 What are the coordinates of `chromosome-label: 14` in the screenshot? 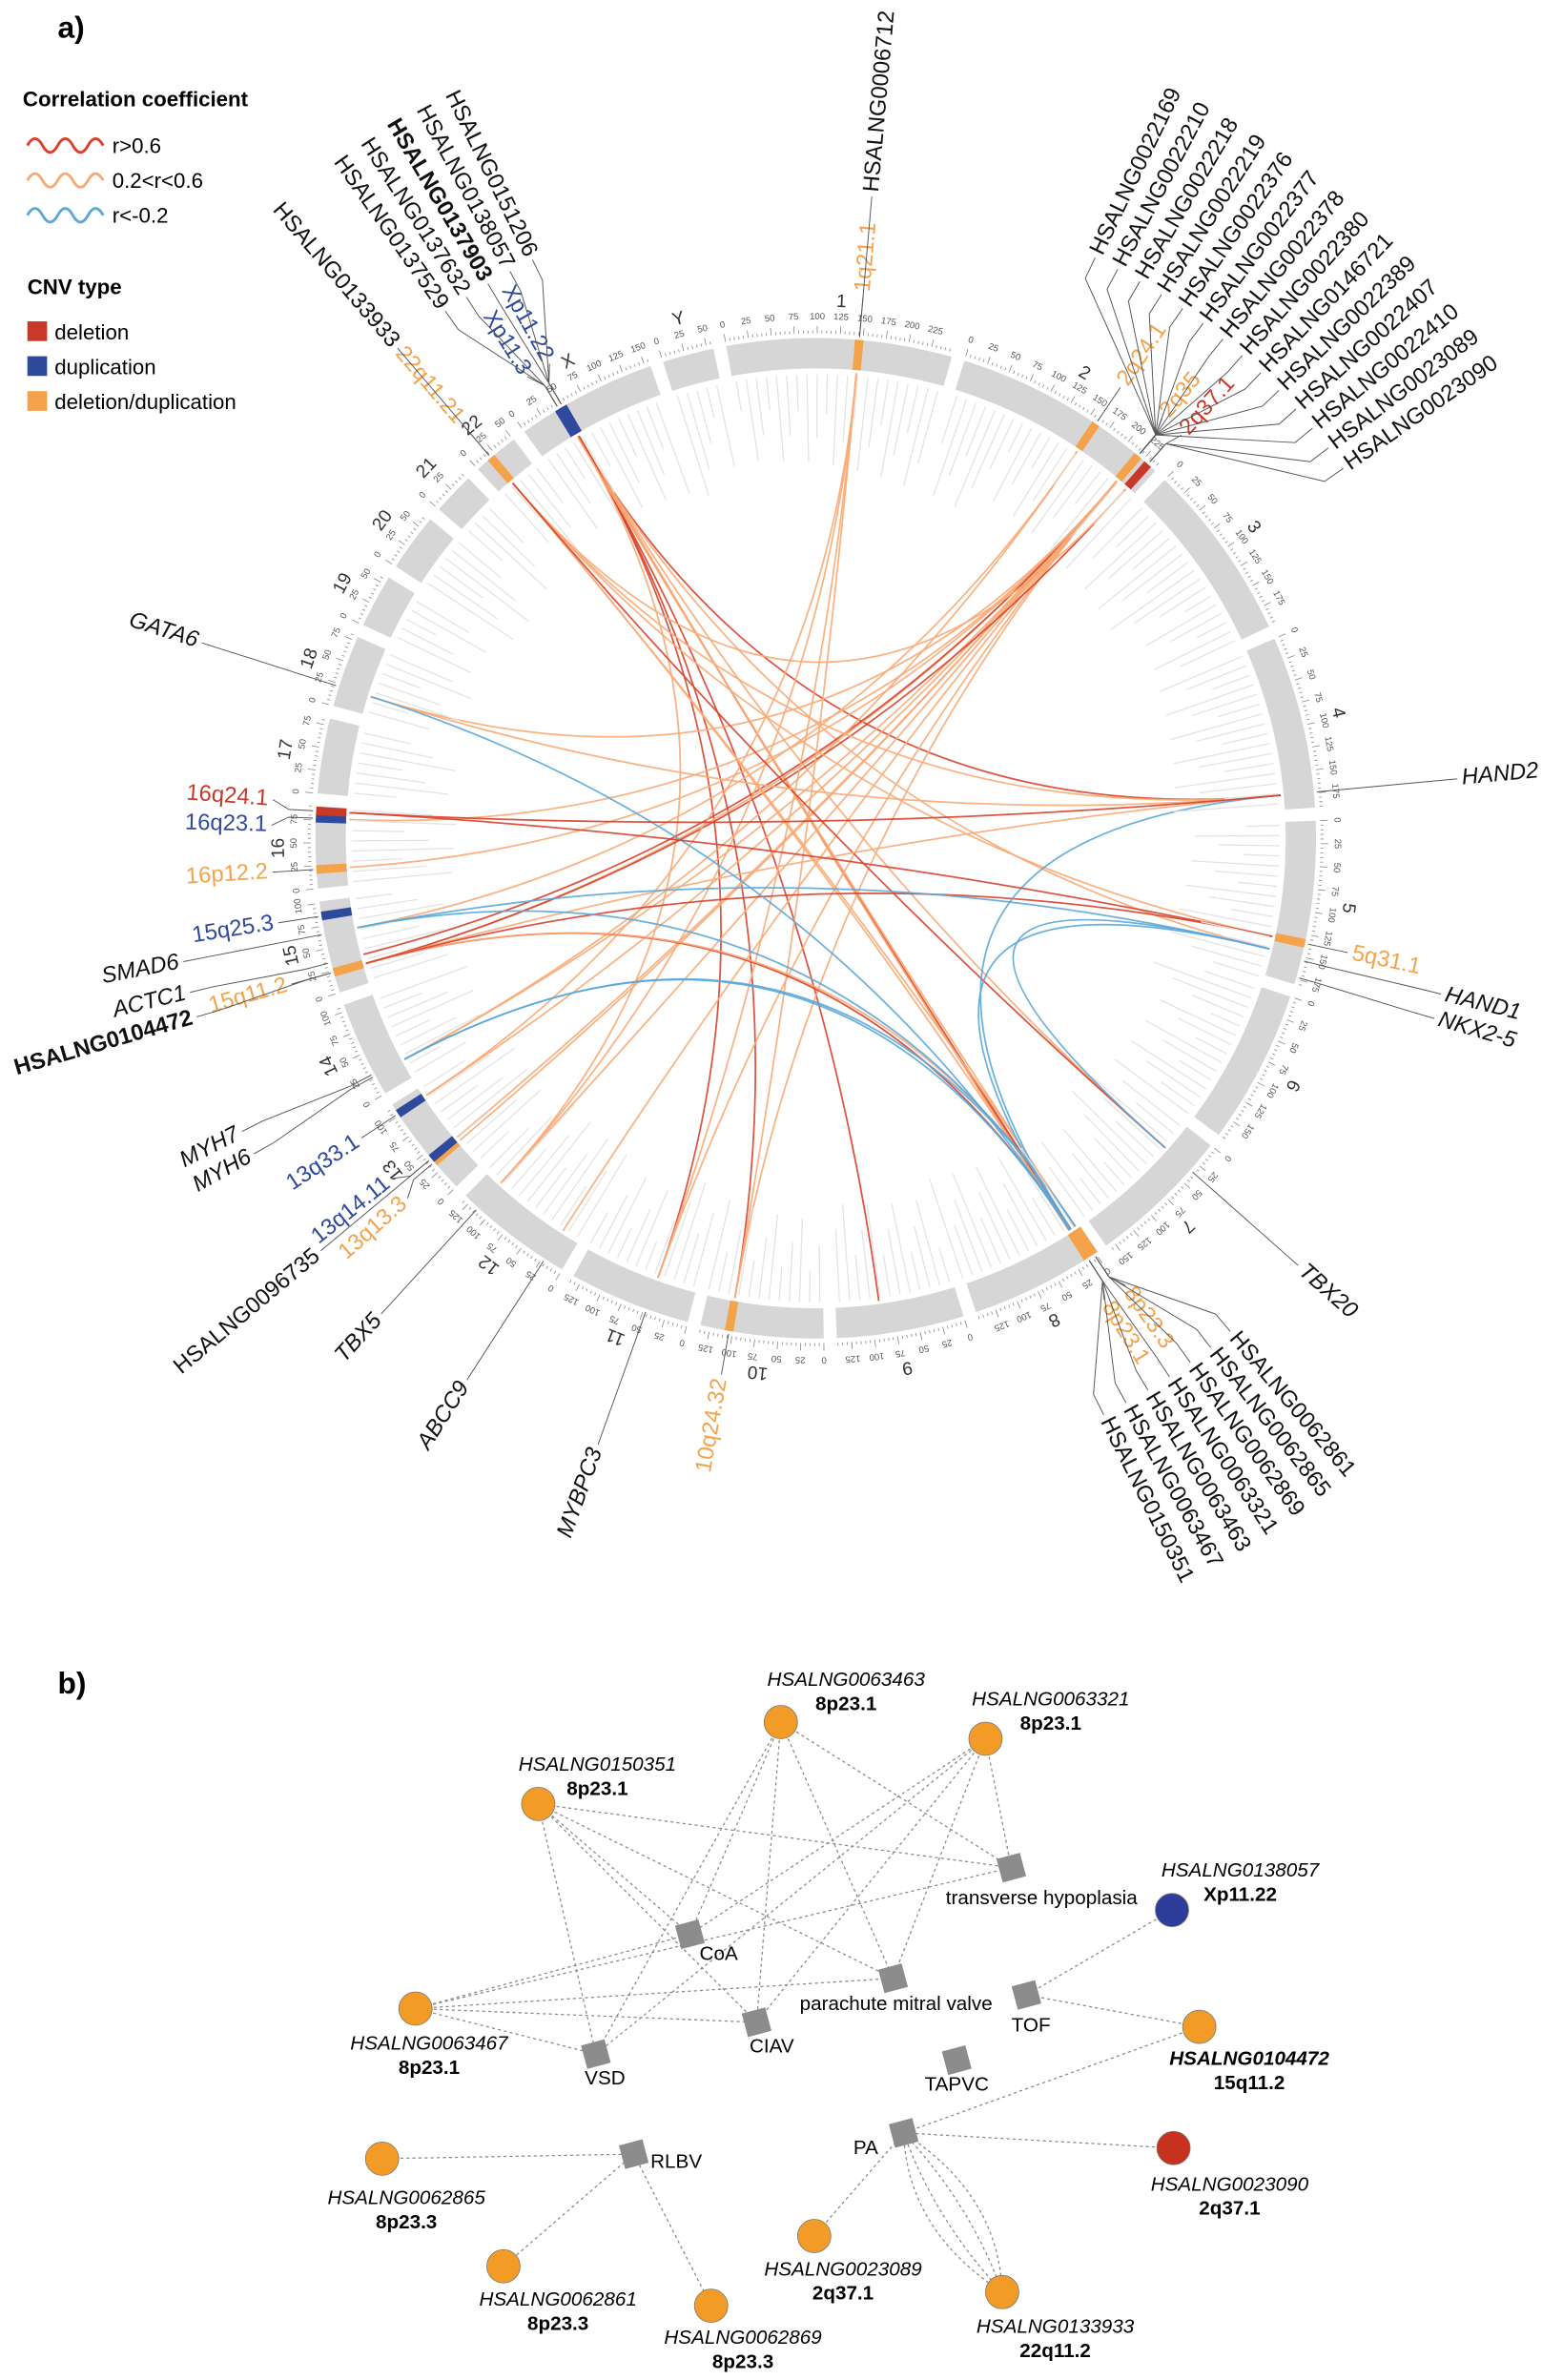 It's located at (329, 1065).